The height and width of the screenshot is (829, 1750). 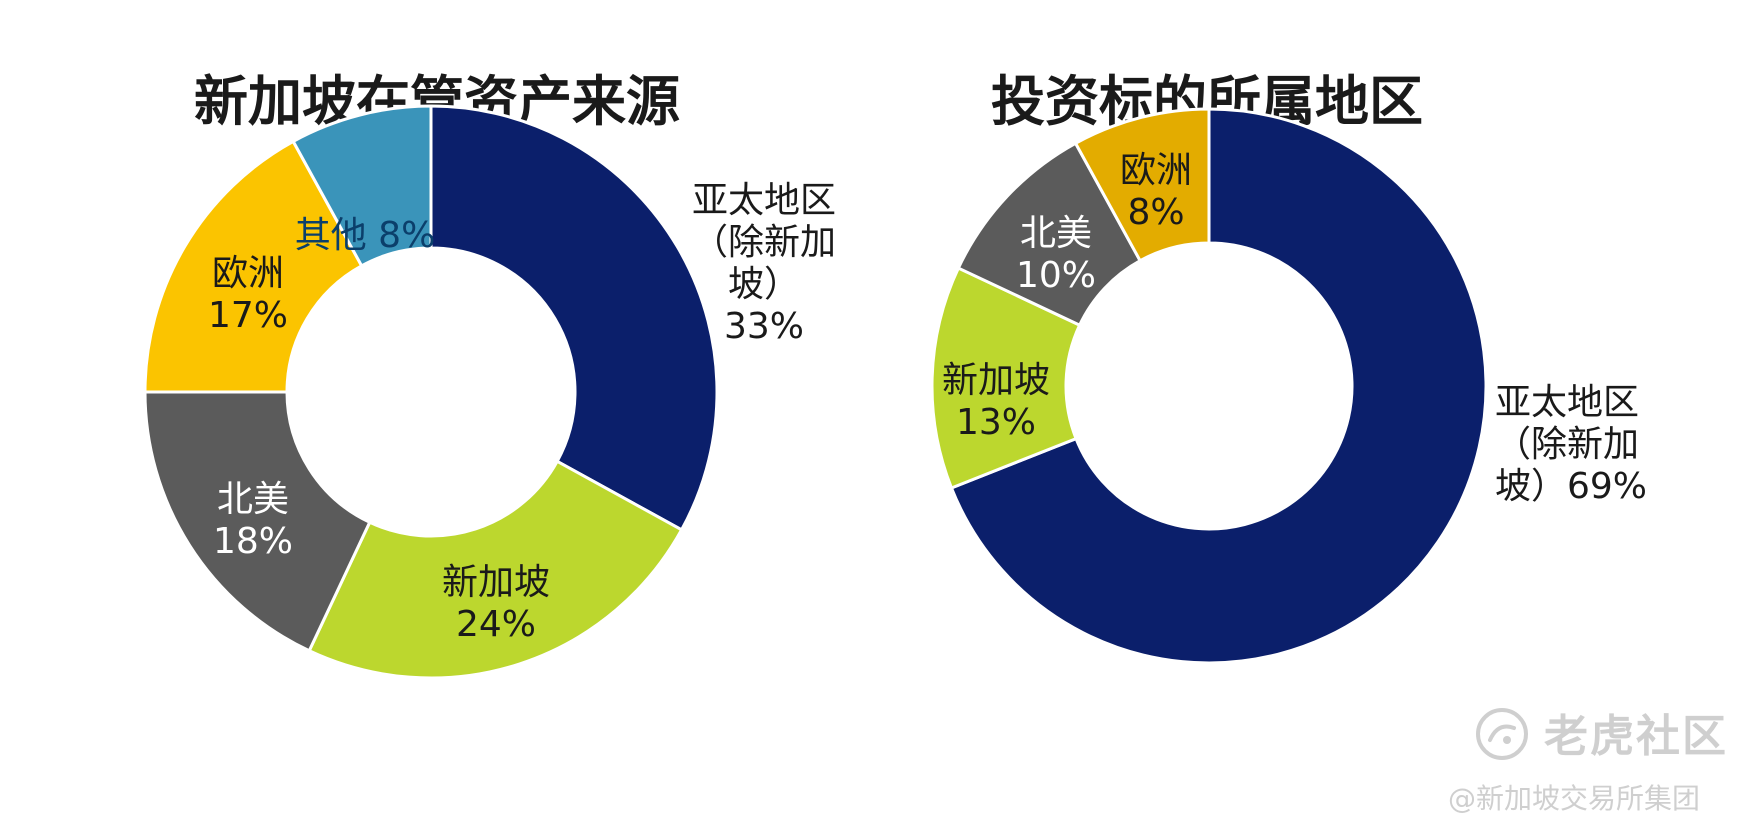 What do you see at coordinates (1156, 191) in the screenshot?
I see `slice-label: 欧洲 8%` at bounding box center [1156, 191].